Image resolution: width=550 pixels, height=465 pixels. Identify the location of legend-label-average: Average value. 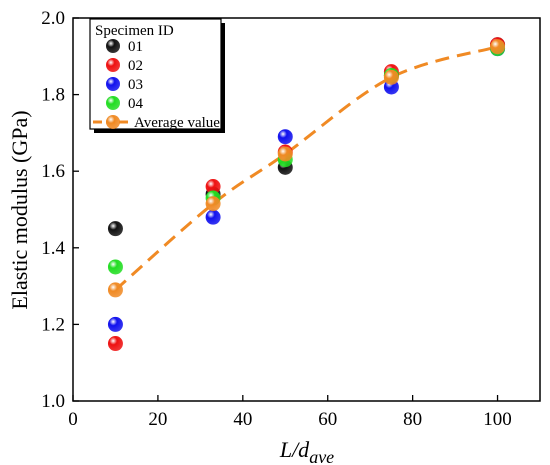
(177, 123).